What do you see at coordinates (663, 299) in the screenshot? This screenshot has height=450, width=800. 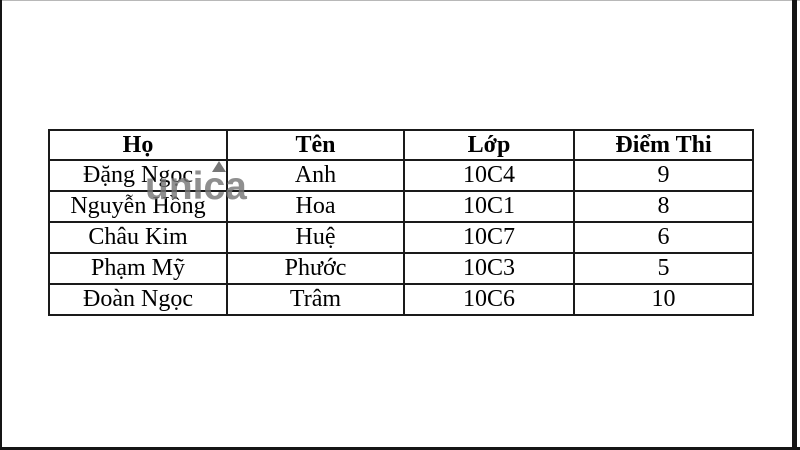 I see `table-cell: 10` at bounding box center [663, 299].